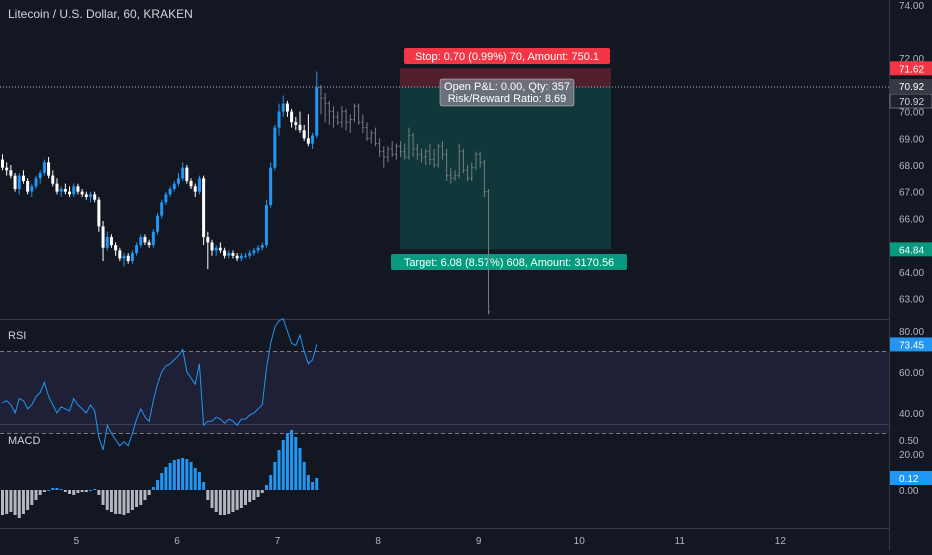 The width and height of the screenshot is (932, 555). Describe the element at coordinates (77, 541) in the screenshot. I see `time-tick-label: 5` at that location.